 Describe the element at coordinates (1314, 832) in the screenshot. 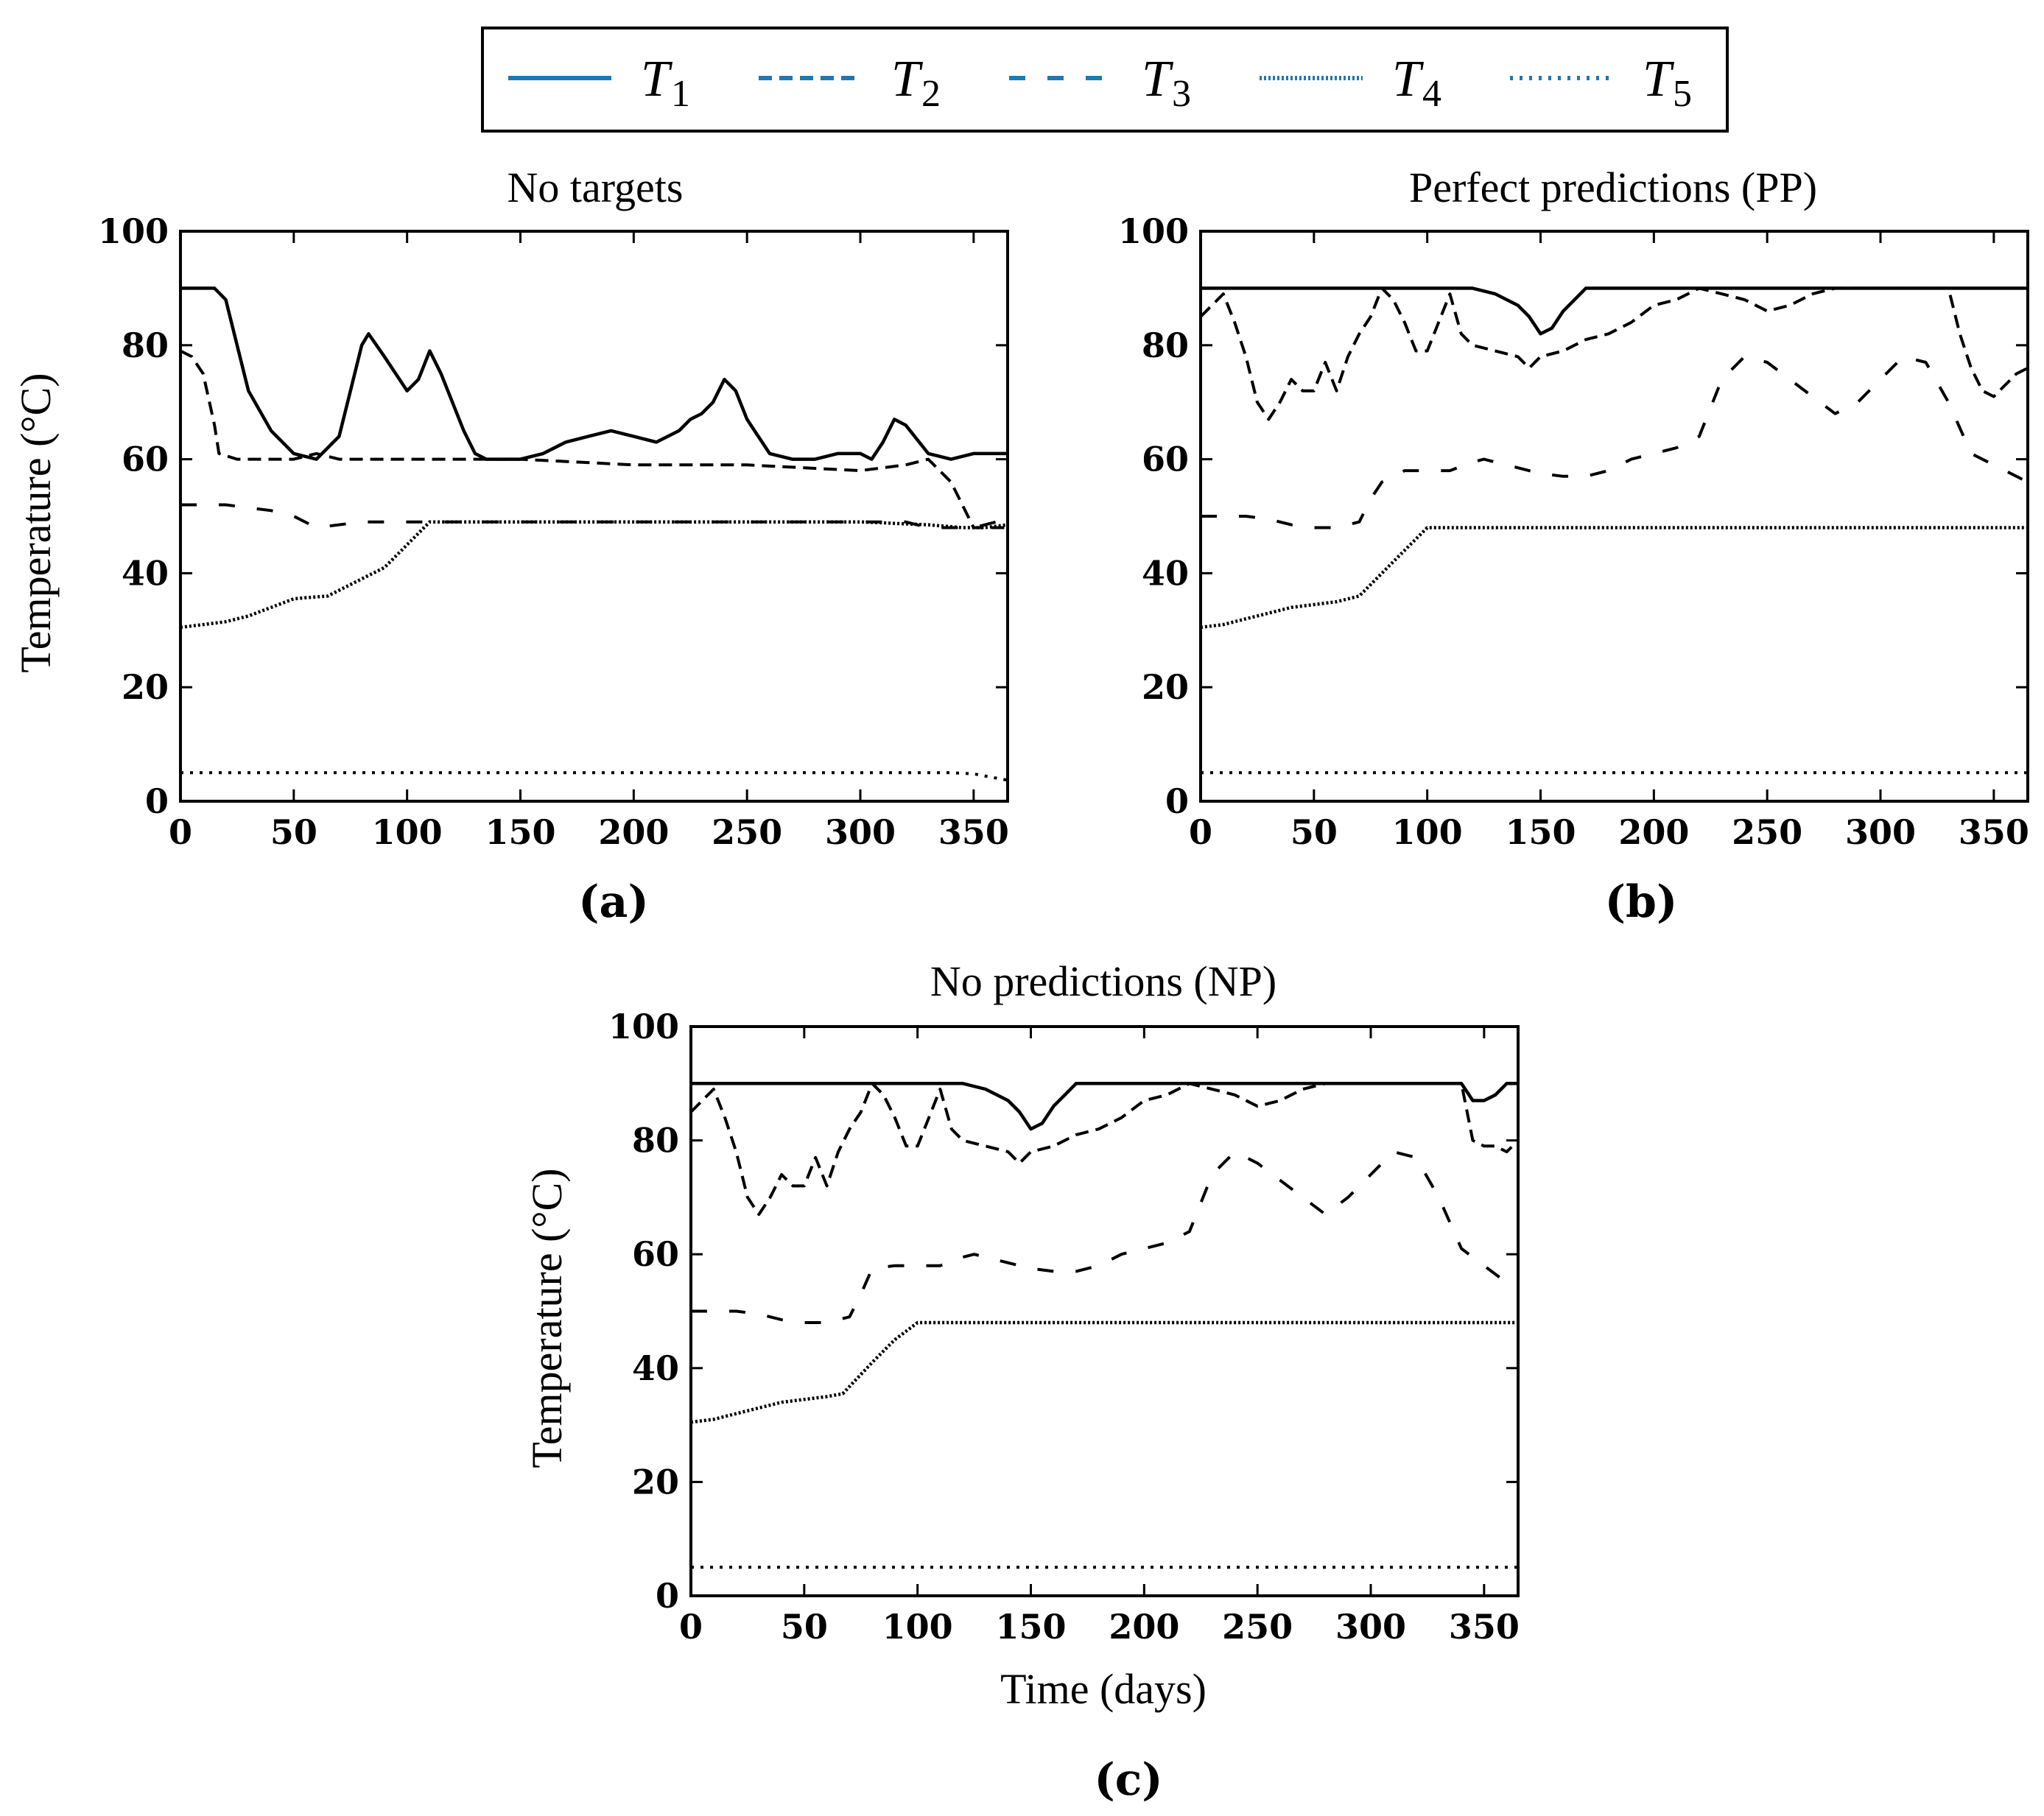

I see `panel-b-xtick-label: 50` at that location.